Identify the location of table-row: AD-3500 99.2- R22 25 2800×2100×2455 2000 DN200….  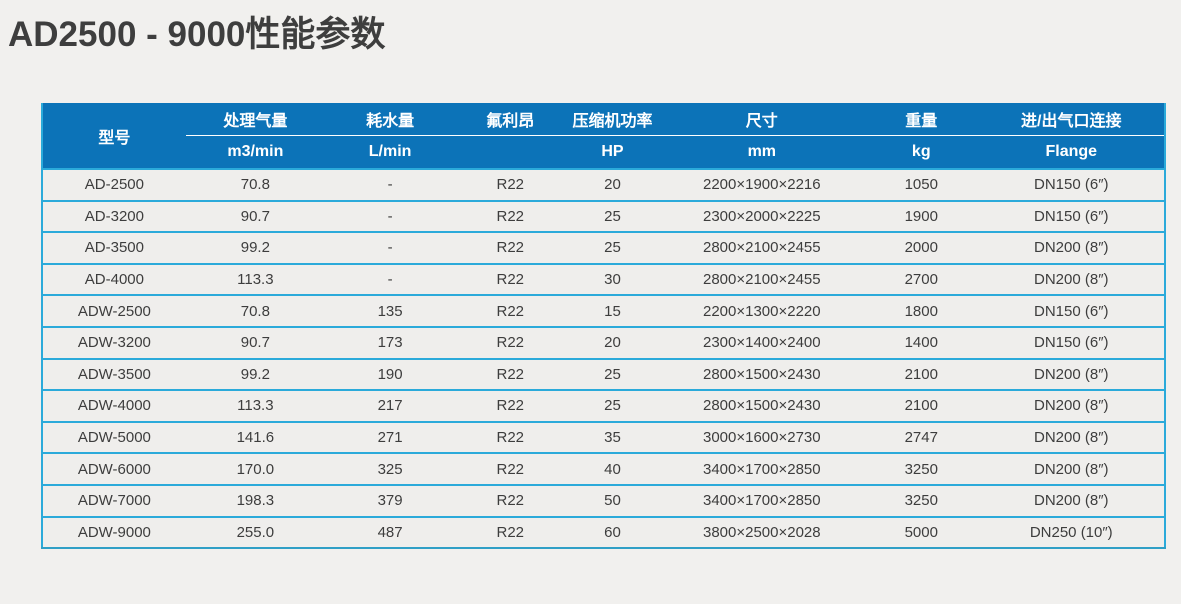
(603, 247).